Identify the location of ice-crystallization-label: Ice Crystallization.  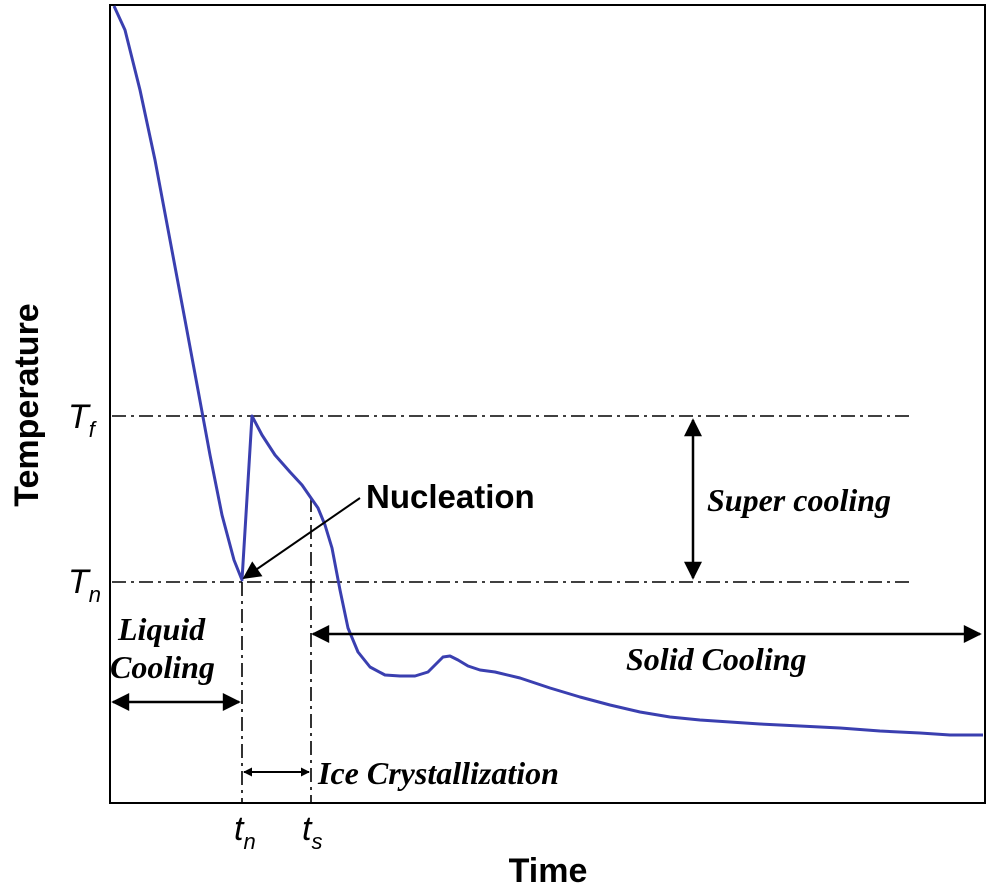
(438, 773).